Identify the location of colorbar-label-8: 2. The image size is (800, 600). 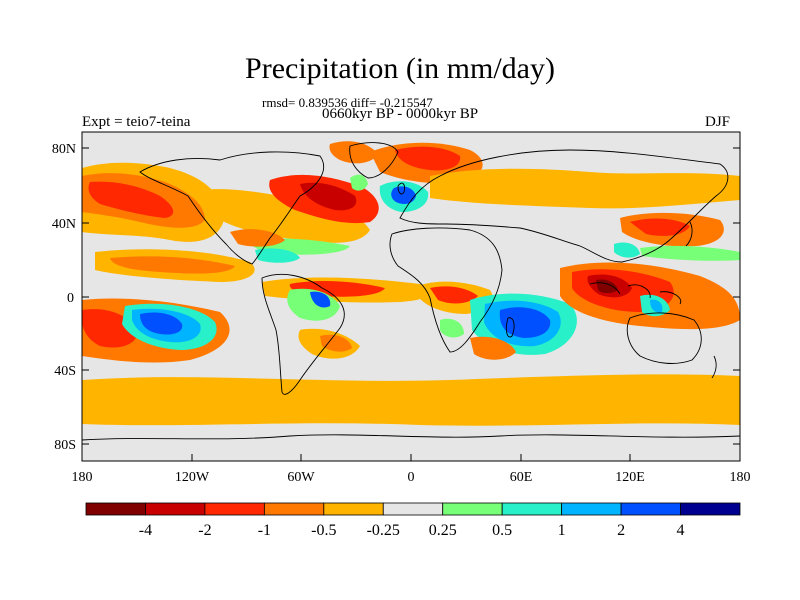
(621, 530).